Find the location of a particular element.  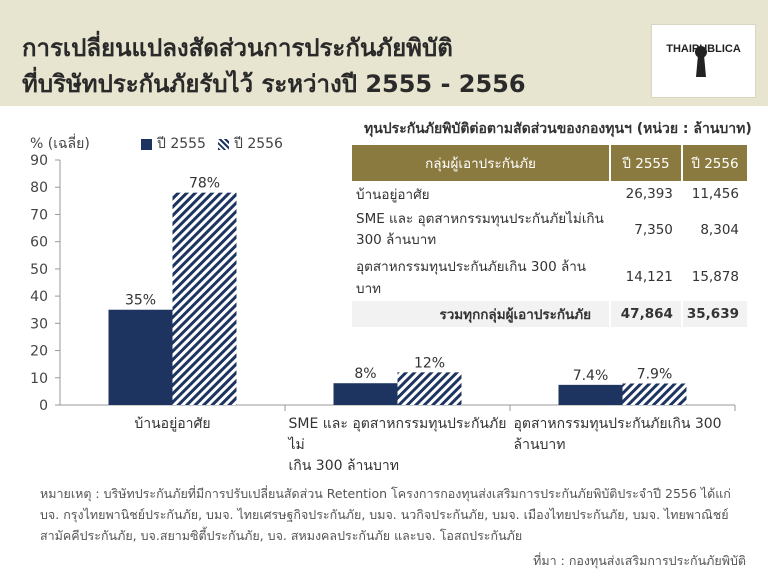

data-label: 35% is located at coordinates (140, 301).